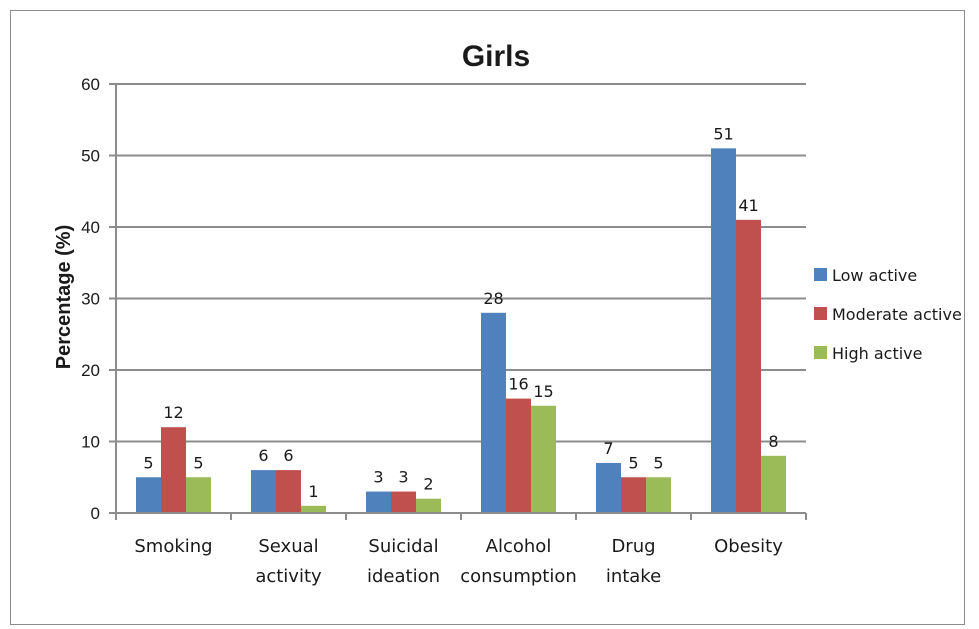 The image size is (979, 629). Describe the element at coordinates (518, 384) in the screenshot. I see `data-label: 16` at that location.